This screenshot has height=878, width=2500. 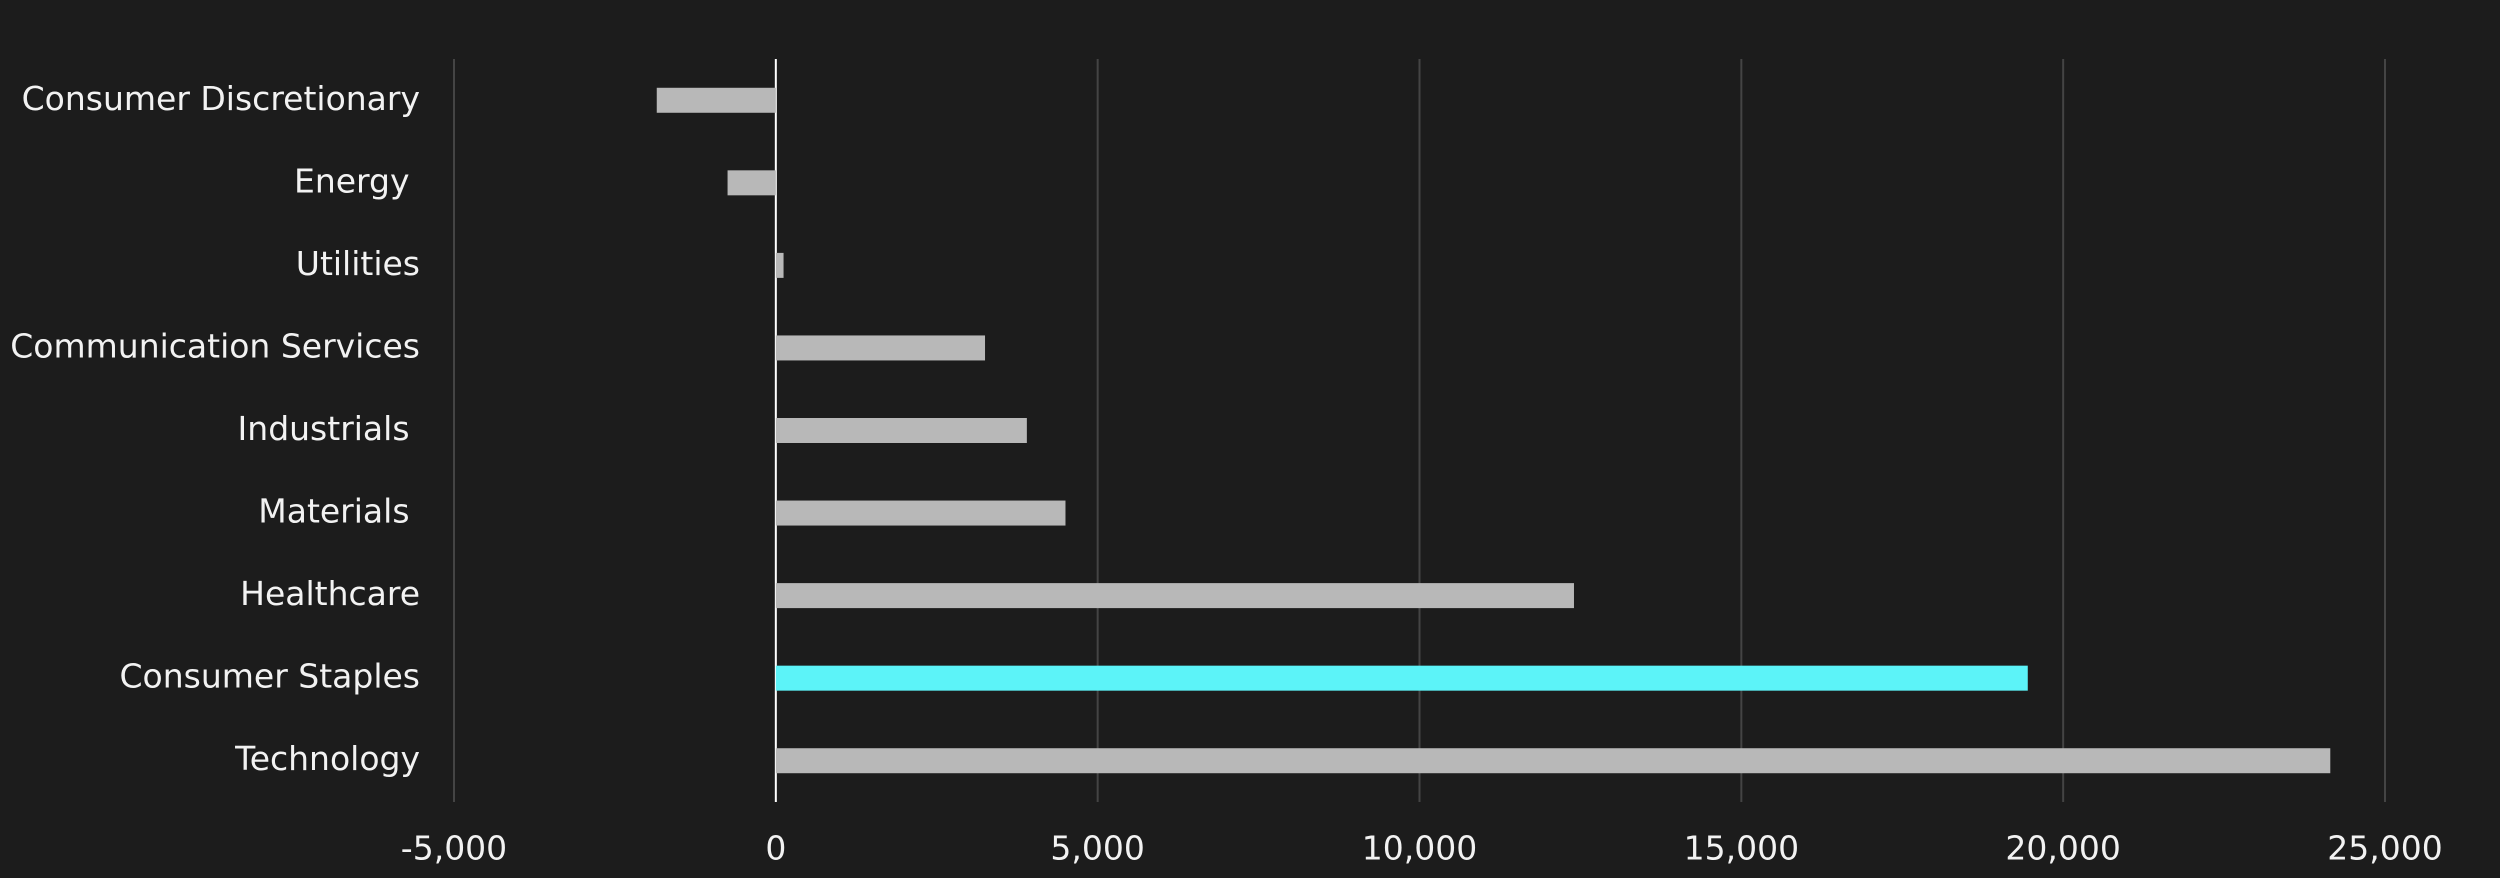 I want to click on x-tick-label: 5,000, so click(x=1097, y=848).